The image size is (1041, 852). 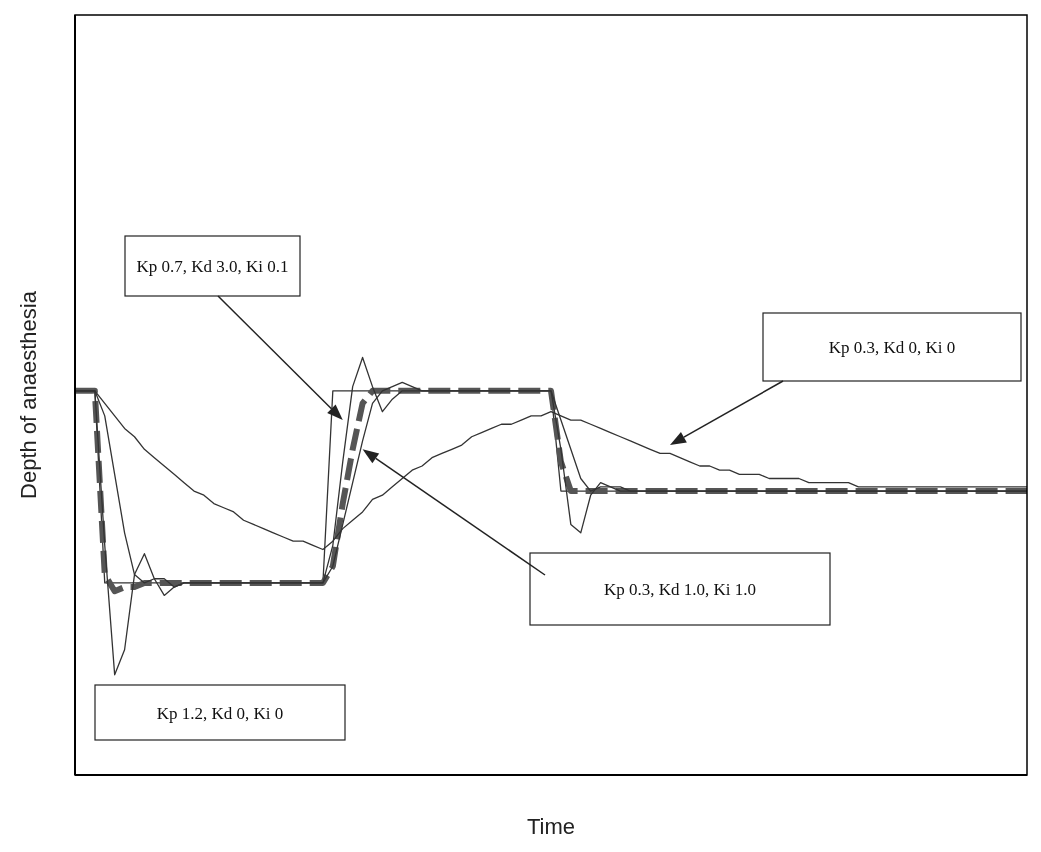 What do you see at coordinates (212, 266) in the screenshot?
I see `text: Kp 0.7, Kd 3.0, Ki 0.1` at bounding box center [212, 266].